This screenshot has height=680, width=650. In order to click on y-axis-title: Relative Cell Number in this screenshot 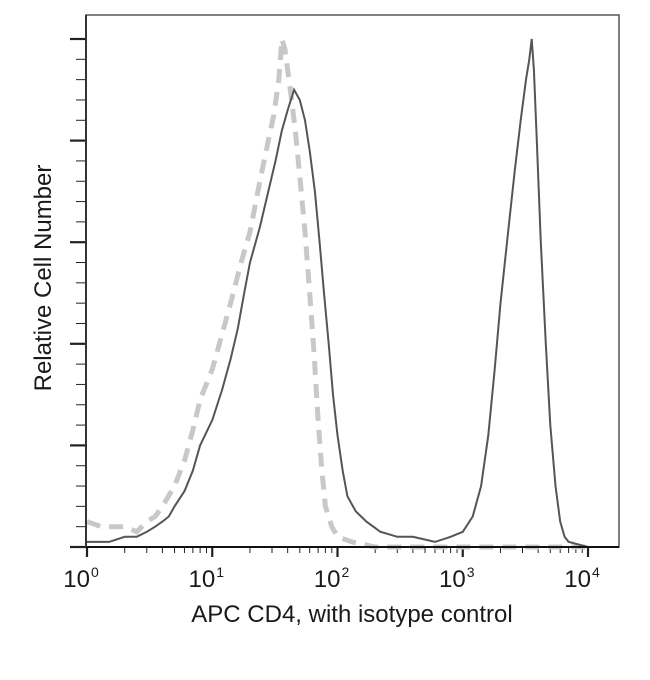, I will do `click(43, 278)`.